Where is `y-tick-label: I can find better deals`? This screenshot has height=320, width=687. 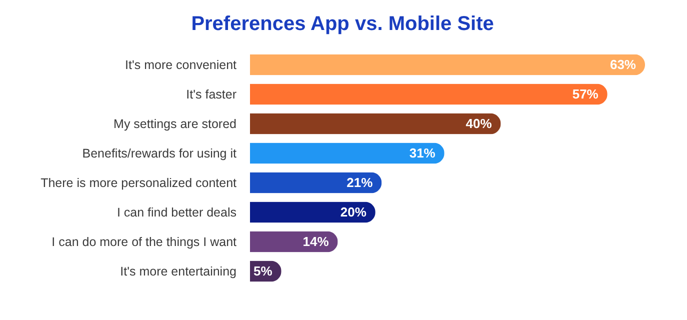 y-tick-label: I can find better deals is located at coordinates (176, 212).